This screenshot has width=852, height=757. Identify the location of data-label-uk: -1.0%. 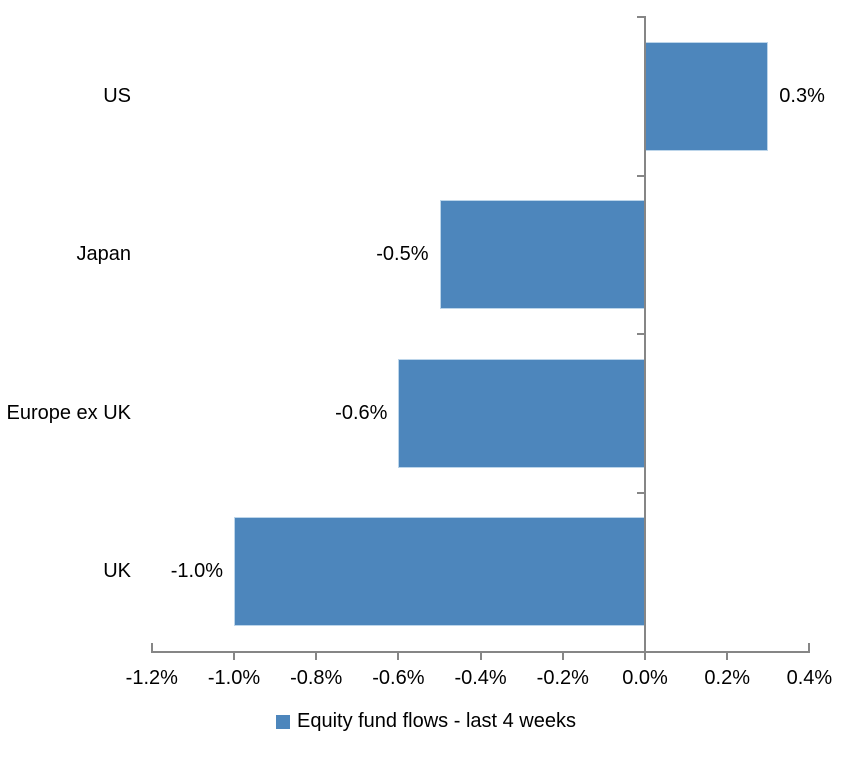
(196, 571).